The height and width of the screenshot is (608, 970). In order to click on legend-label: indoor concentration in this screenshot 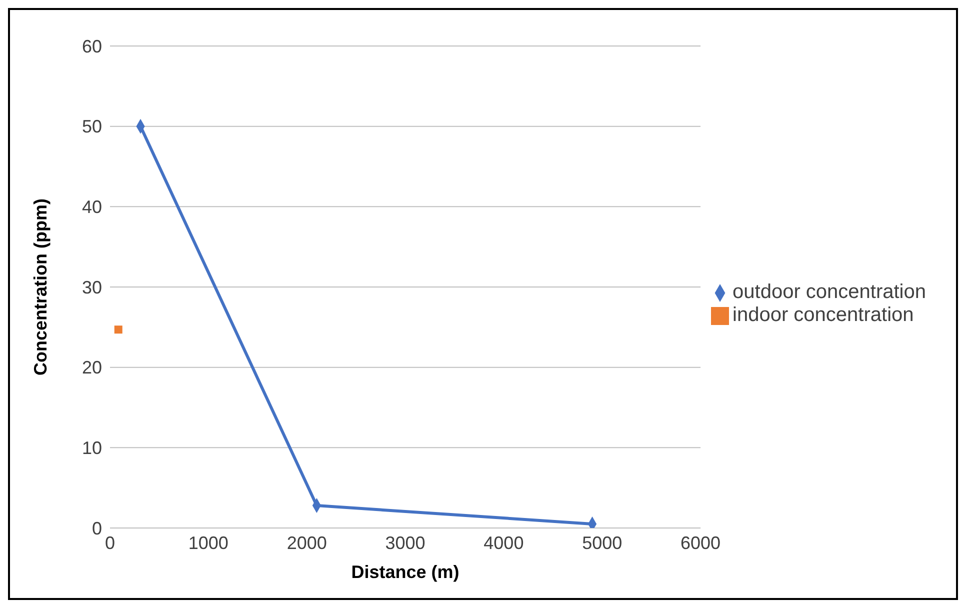, I will do `click(823, 315)`.